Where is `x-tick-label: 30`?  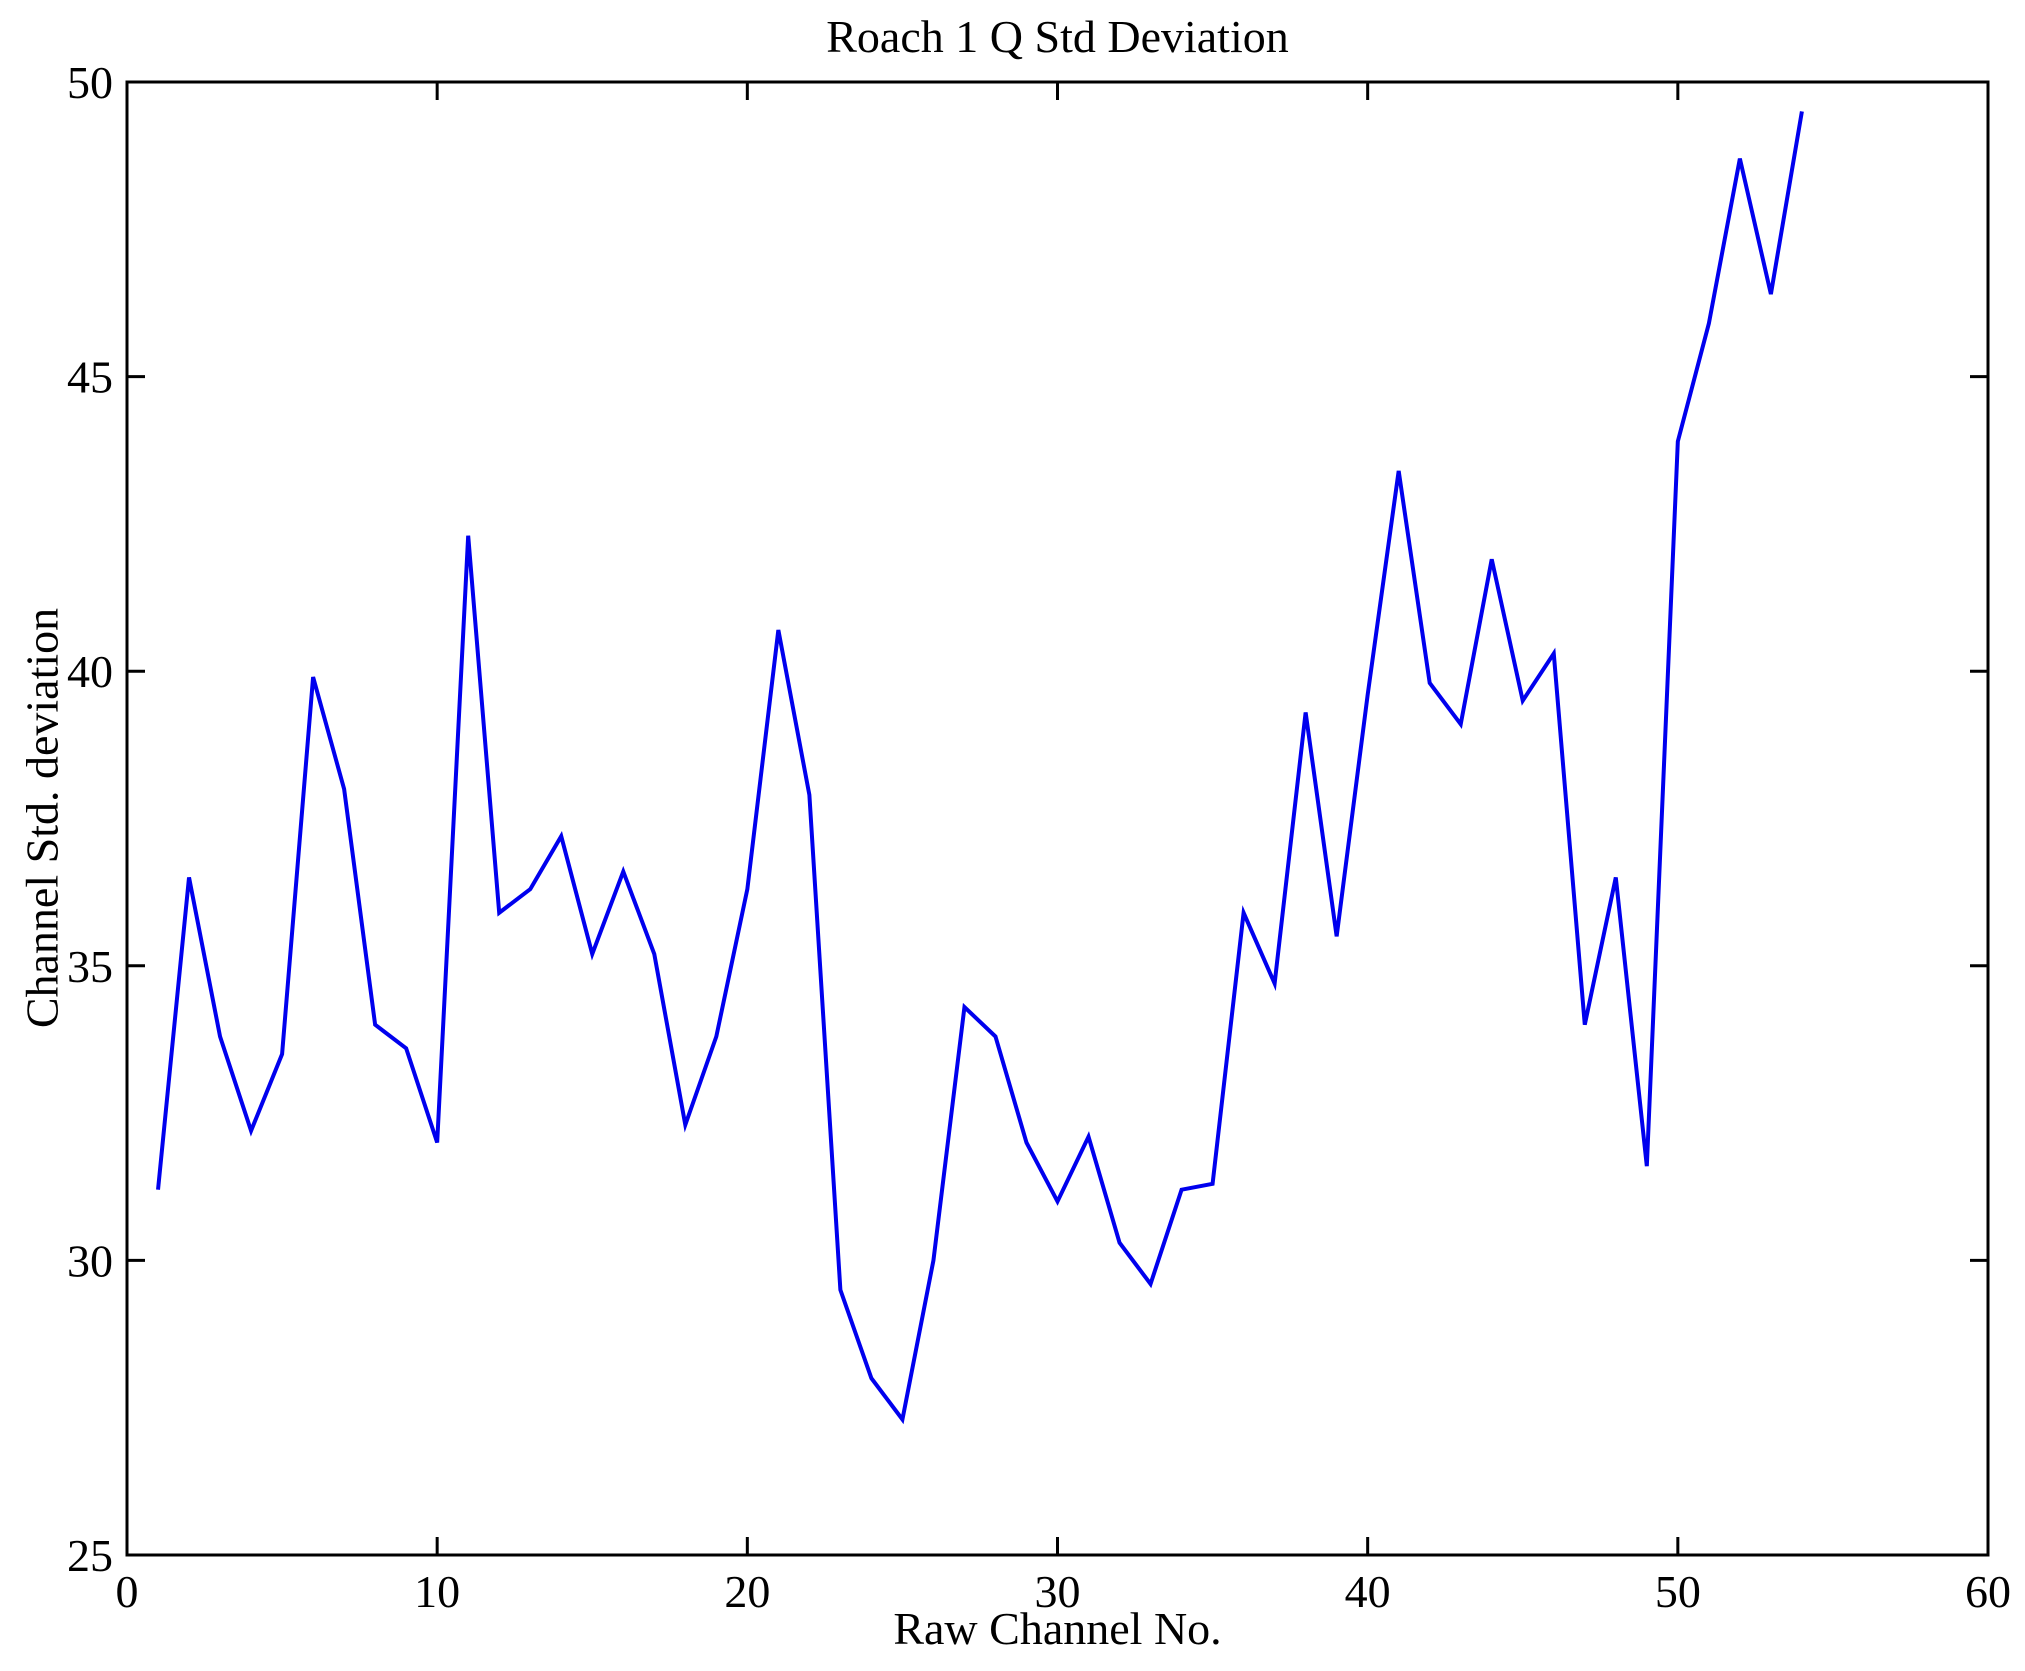 x-tick-label: 30 is located at coordinates (1058, 1591).